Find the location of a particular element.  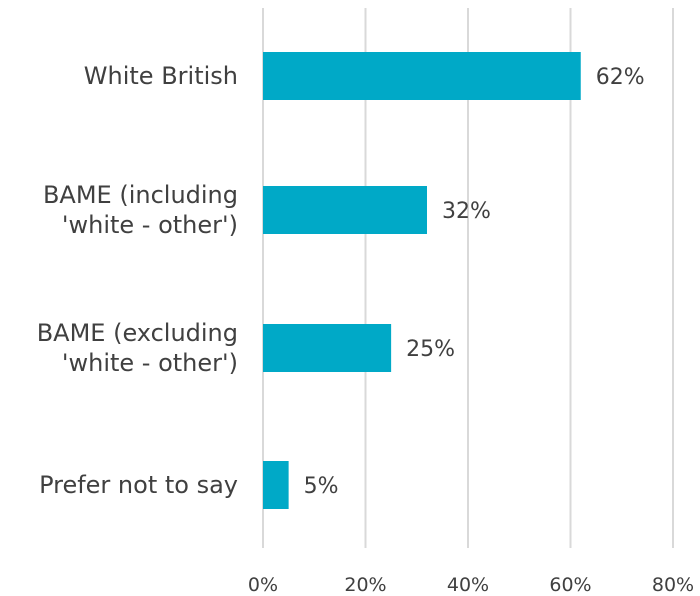

x-tick-label: 20% is located at coordinates (365, 585).